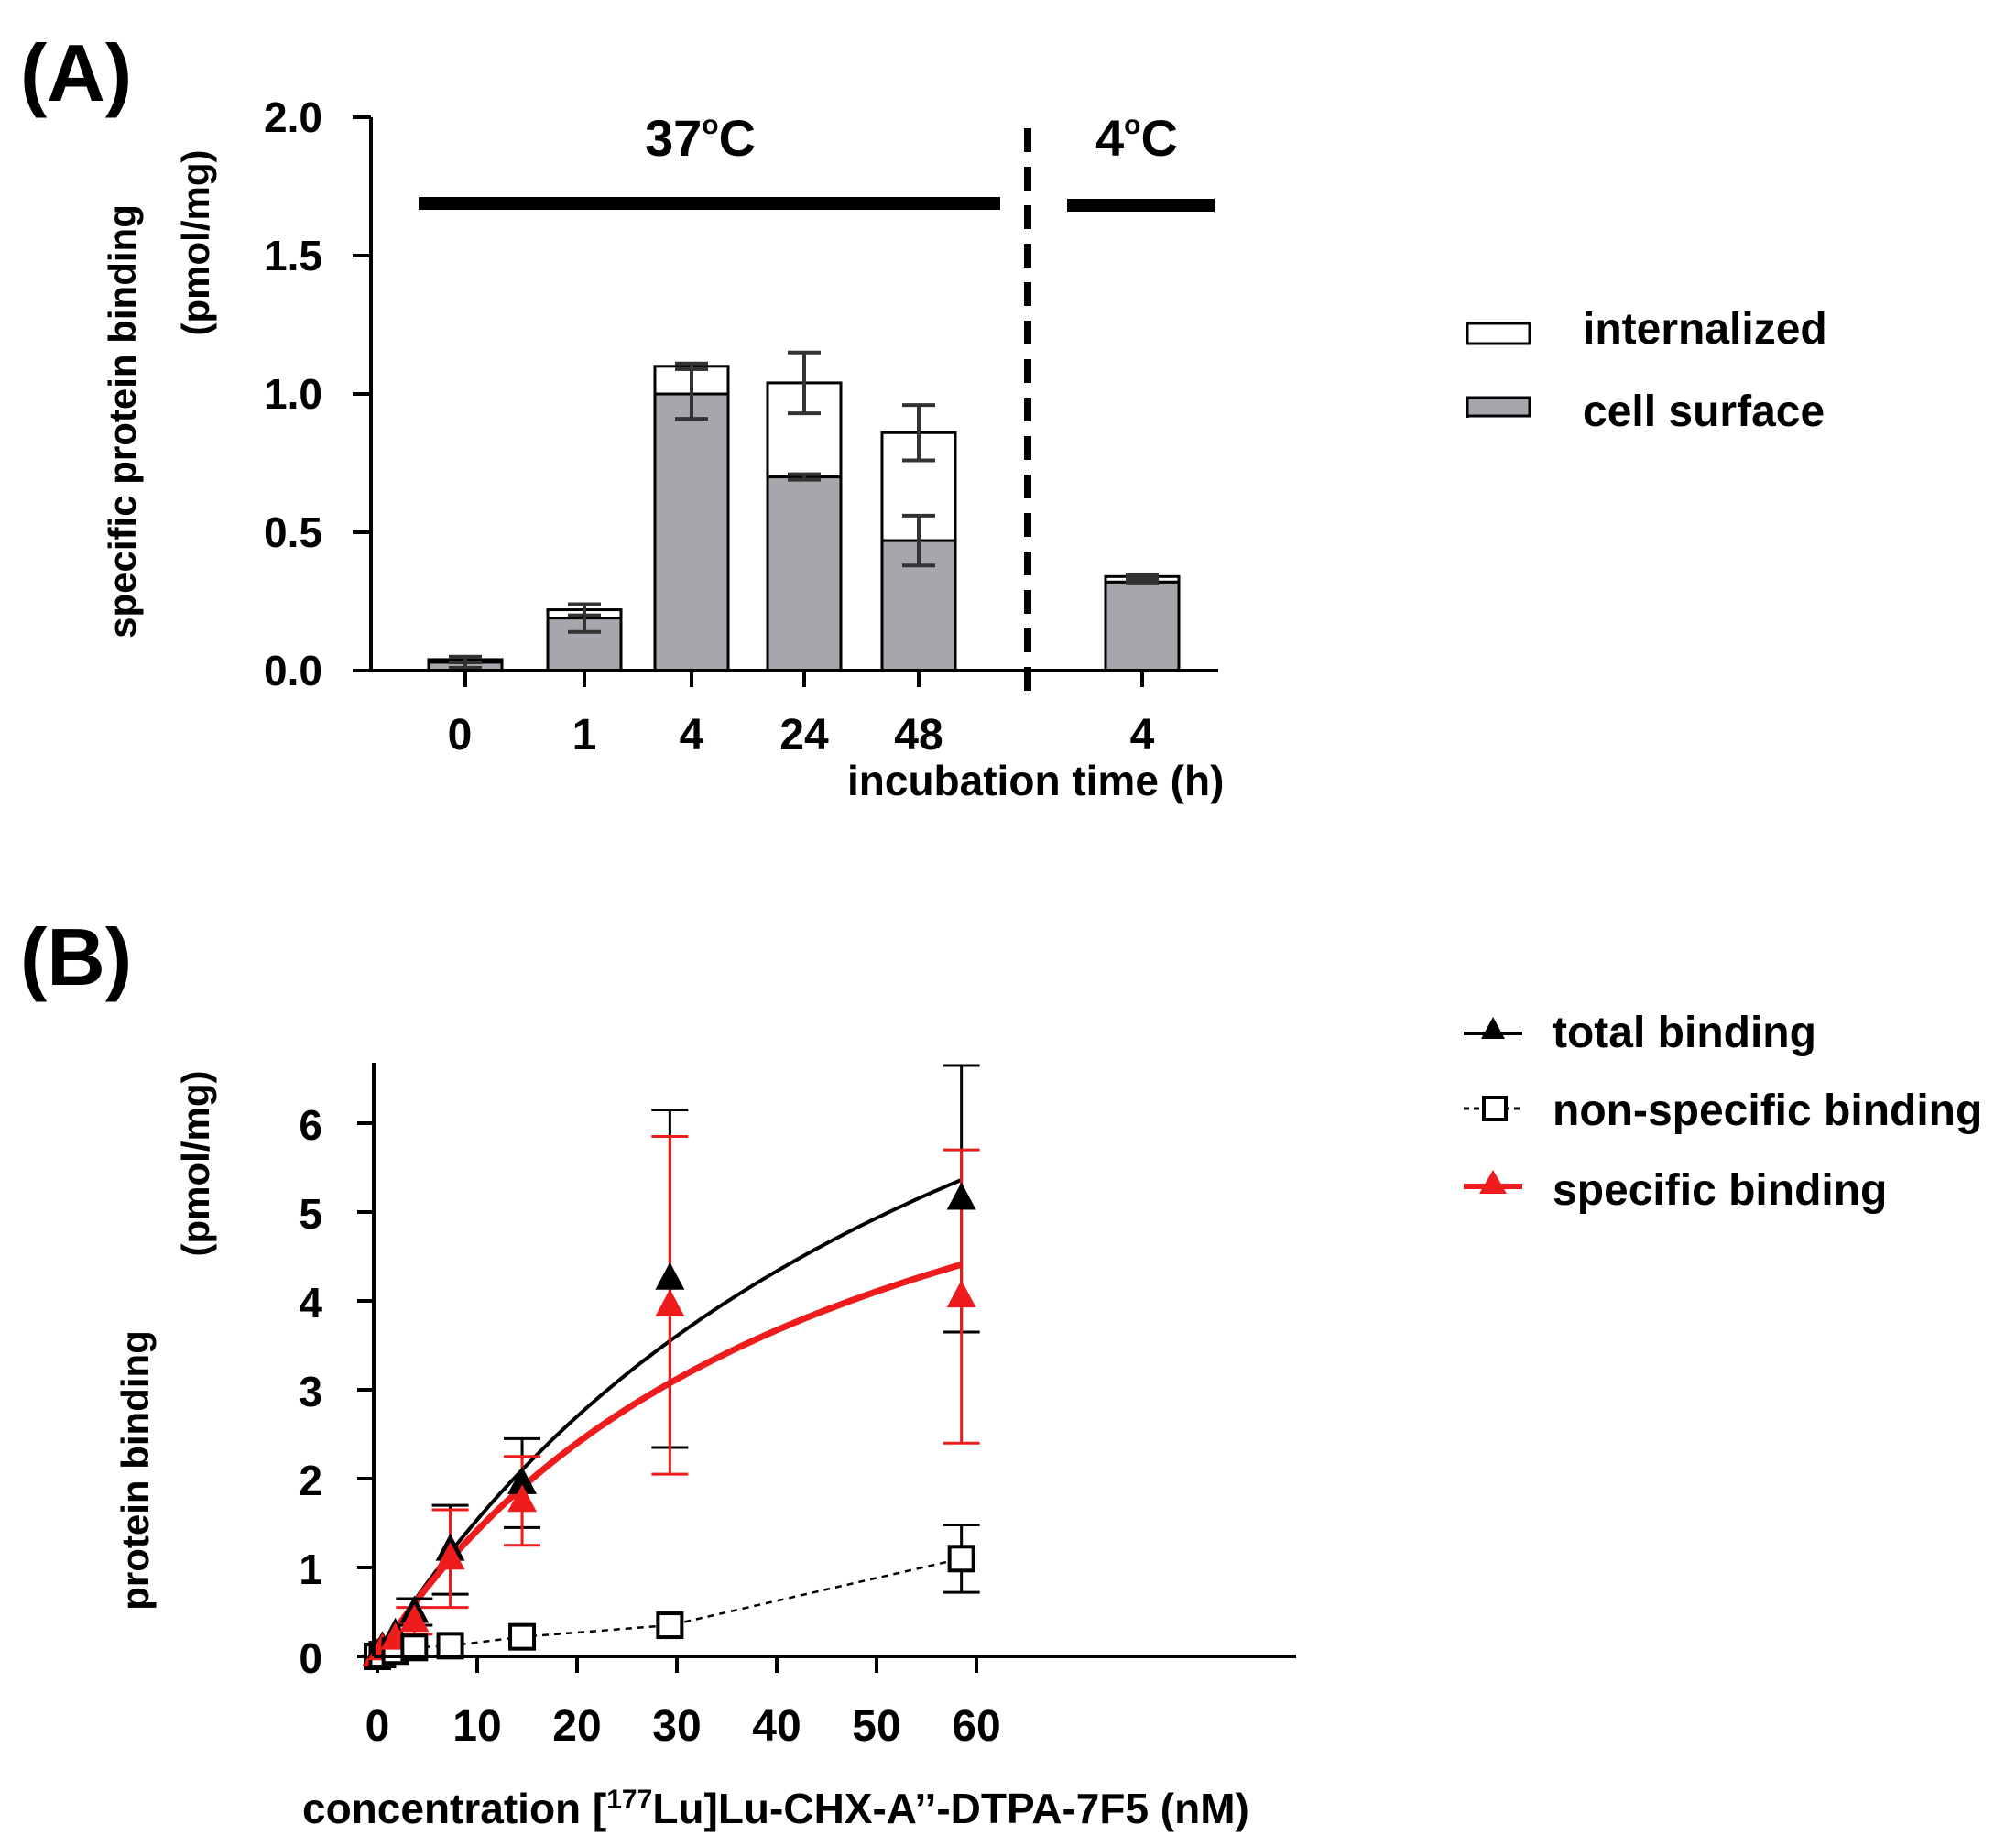 The height and width of the screenshot is (1846, 2016). Describe the element at coordinates (135, 1470) in the screenshot. I see `panel-b-y-axis-label: protein binding` at that location.